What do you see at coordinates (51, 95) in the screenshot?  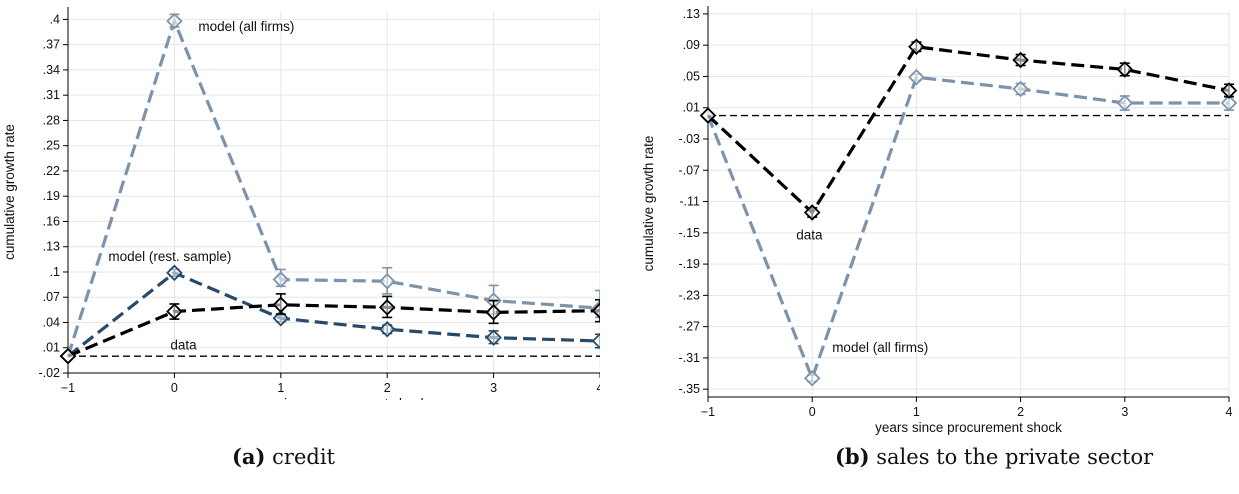 I see `y-tick-label: .31` at bounding box center [51, 95].